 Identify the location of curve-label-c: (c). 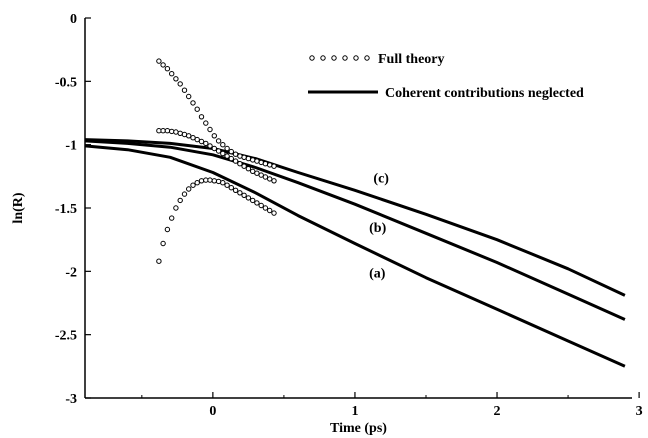
(381, 179).